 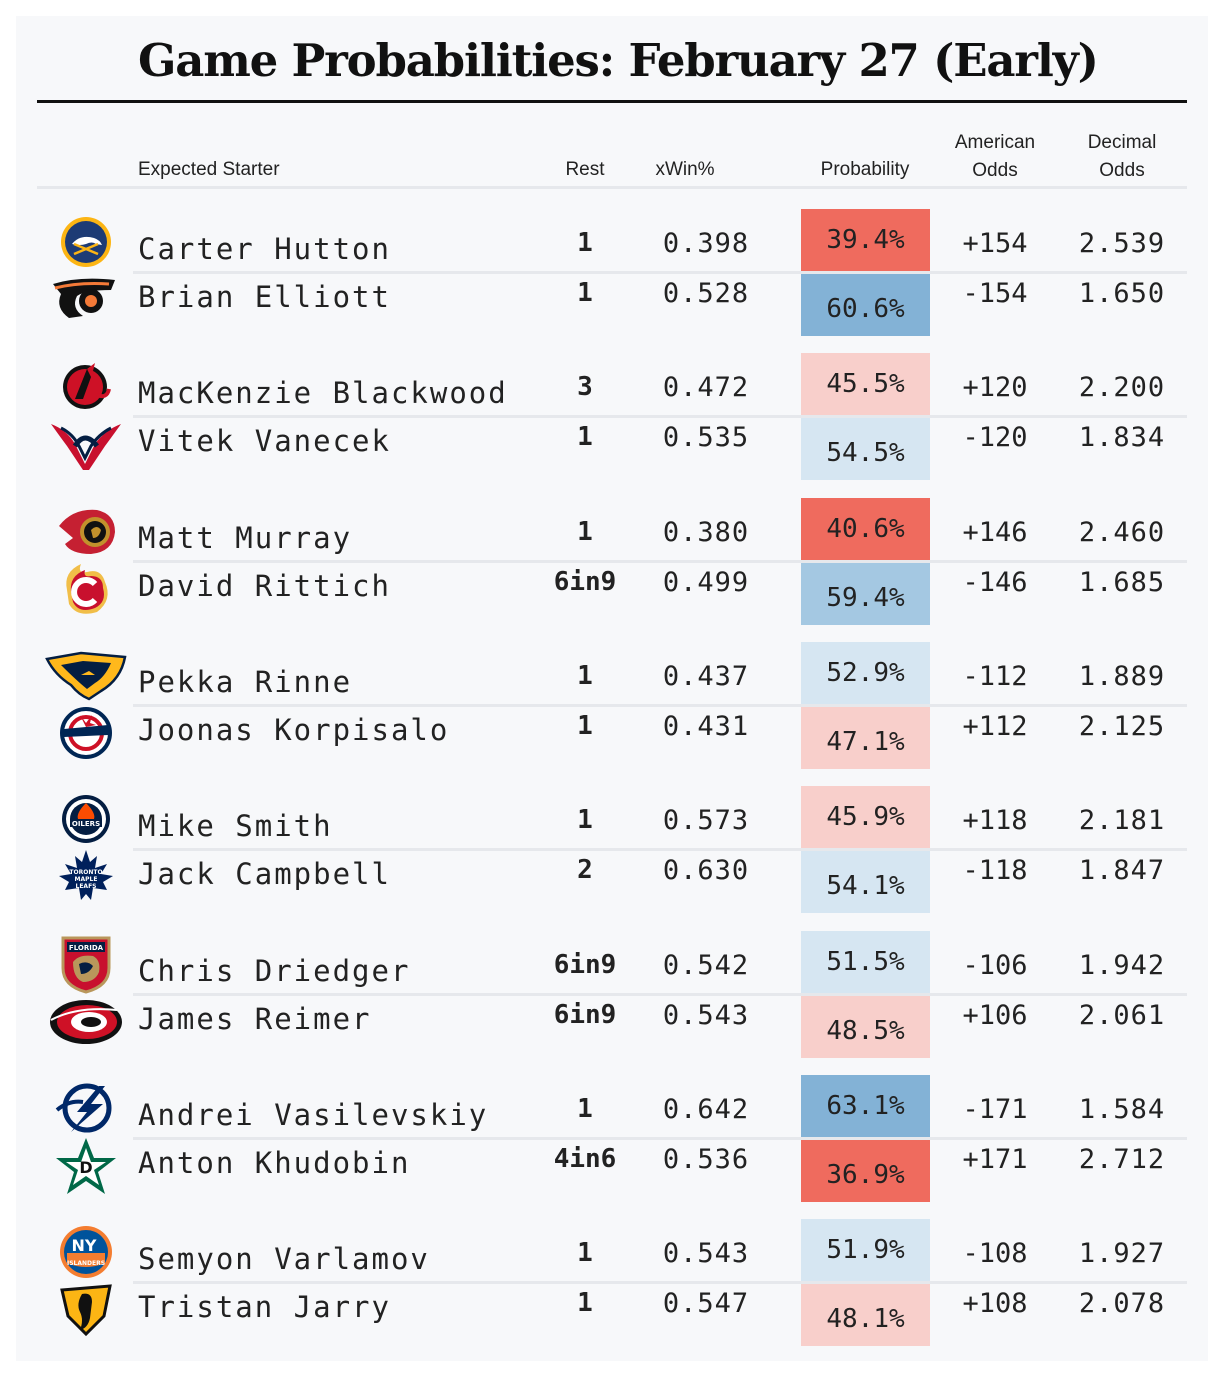 I want to click on starter-name: MacKenzie Blackwood, so click(x=323, y=393).